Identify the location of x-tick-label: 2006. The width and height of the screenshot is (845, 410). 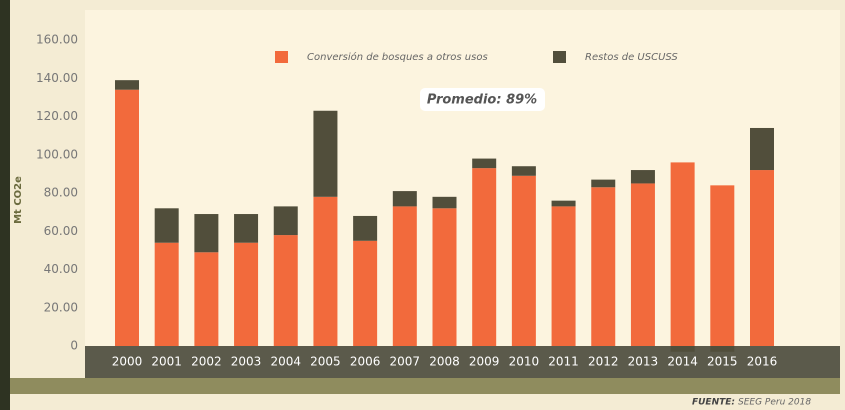
(365, 362).